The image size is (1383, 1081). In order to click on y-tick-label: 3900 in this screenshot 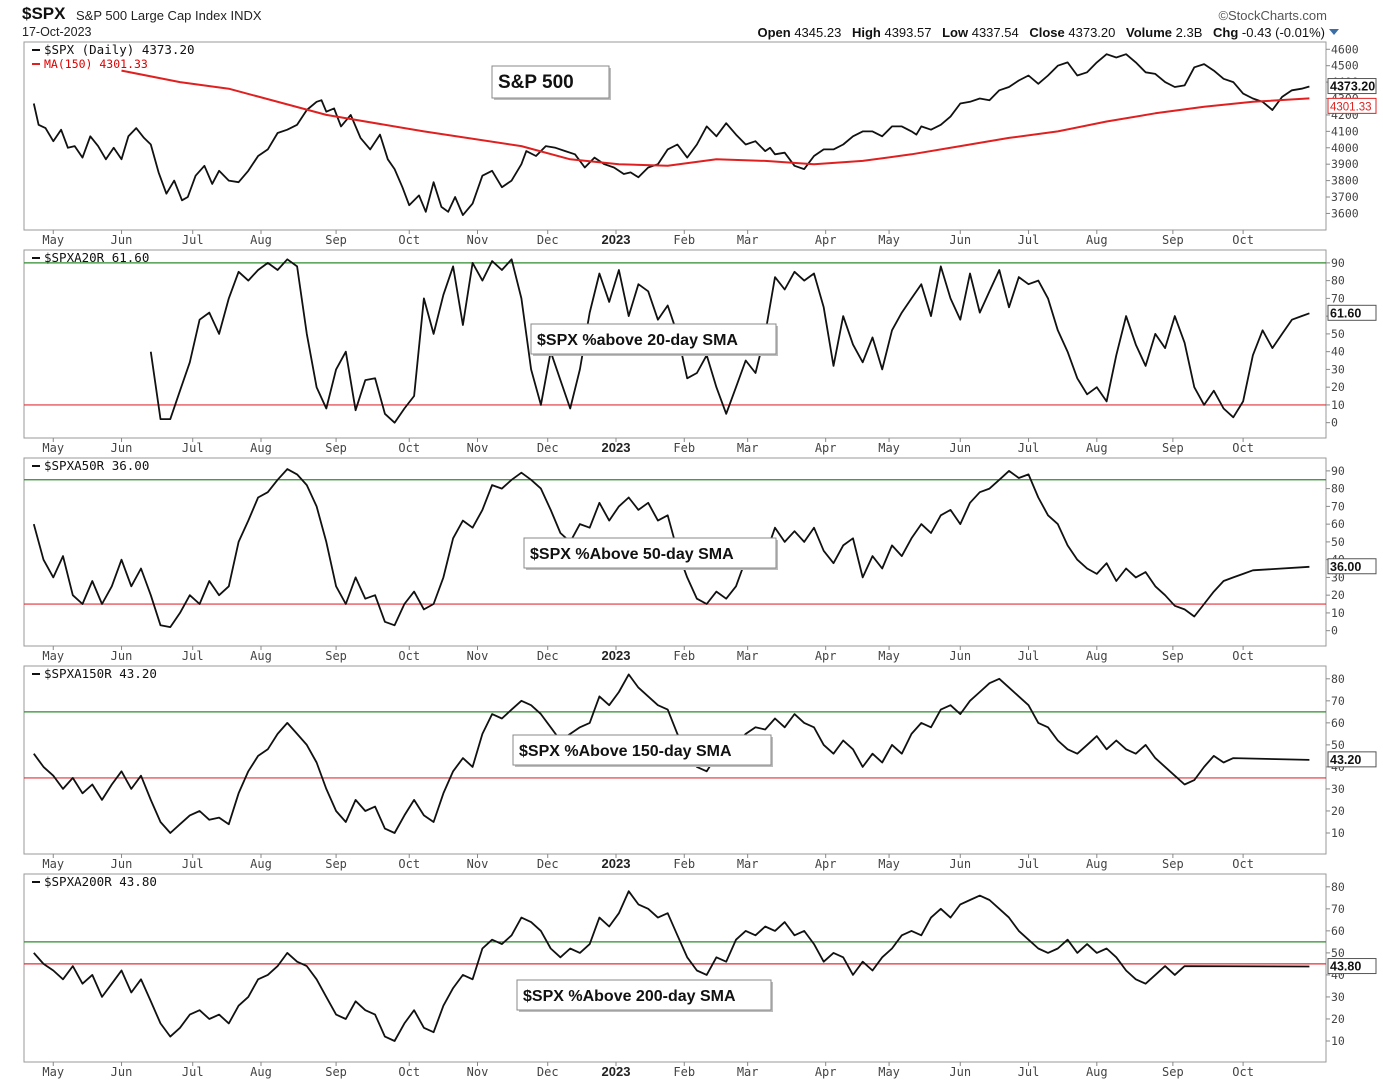, I will do `click(1345, 164)`.